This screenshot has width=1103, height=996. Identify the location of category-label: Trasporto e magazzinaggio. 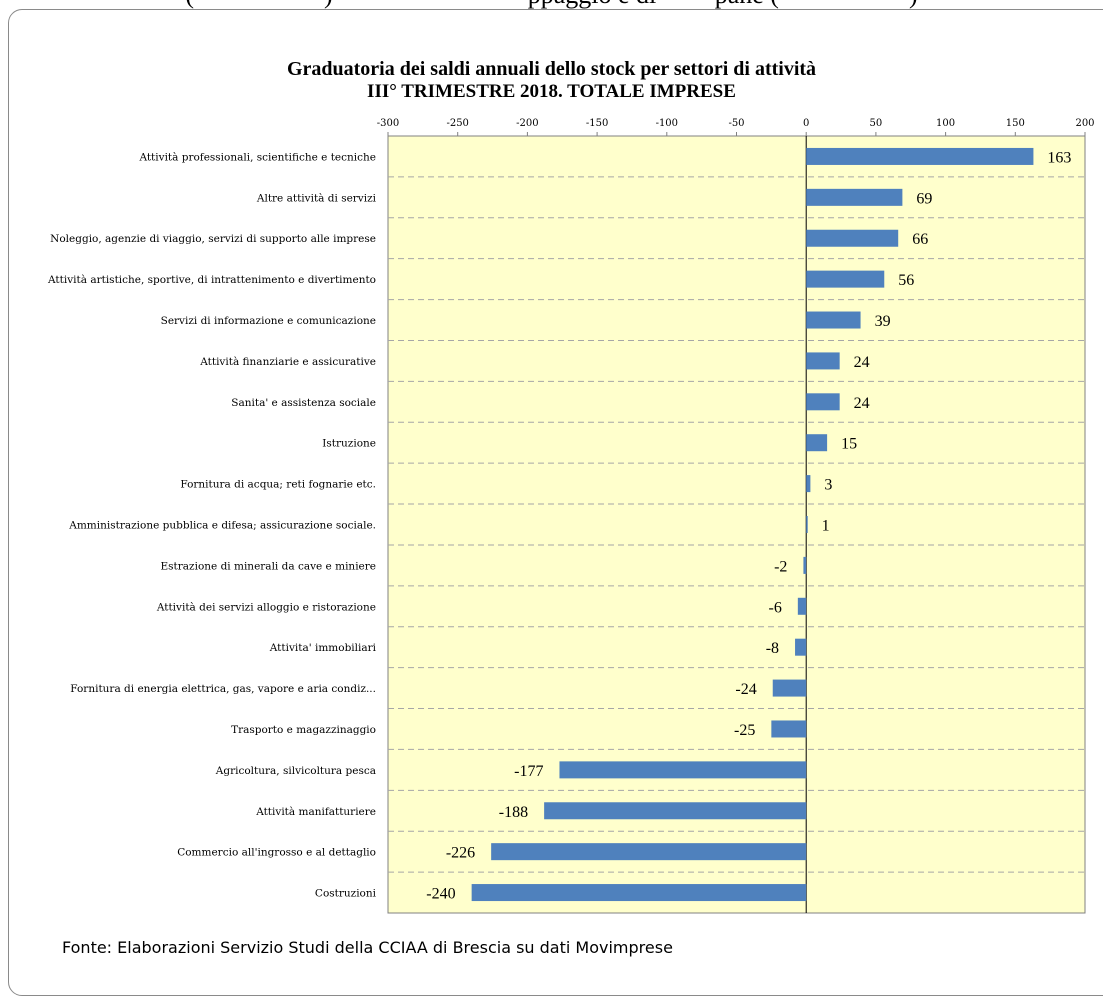
(303, 730).